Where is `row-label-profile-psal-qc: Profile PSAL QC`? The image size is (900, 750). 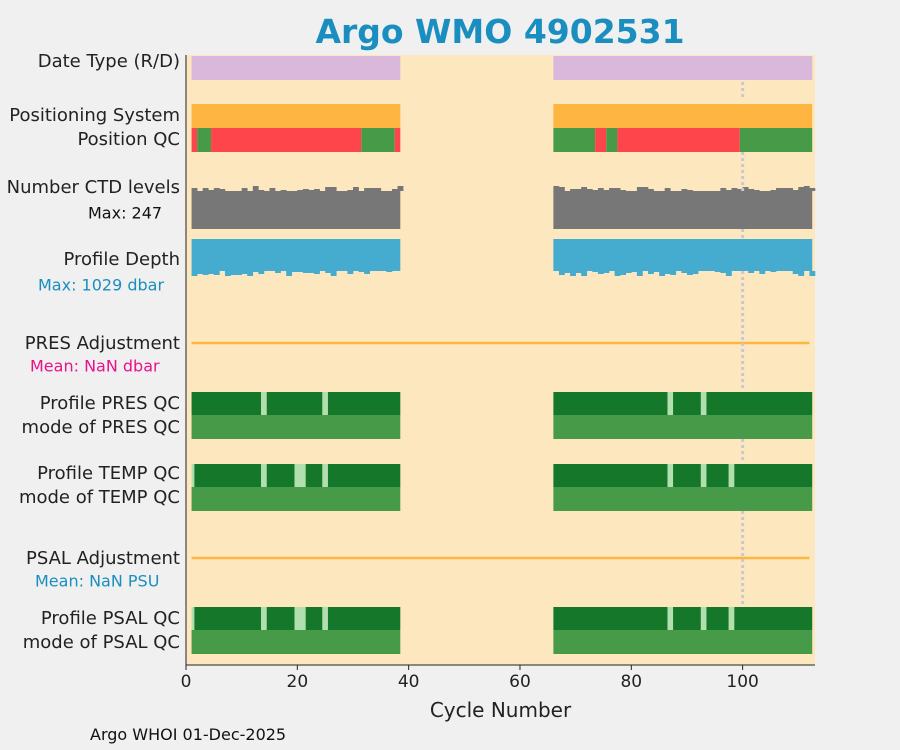
row-label-profile-psal-qc: Profile PSAL QC is located at coordinates (110, 618).